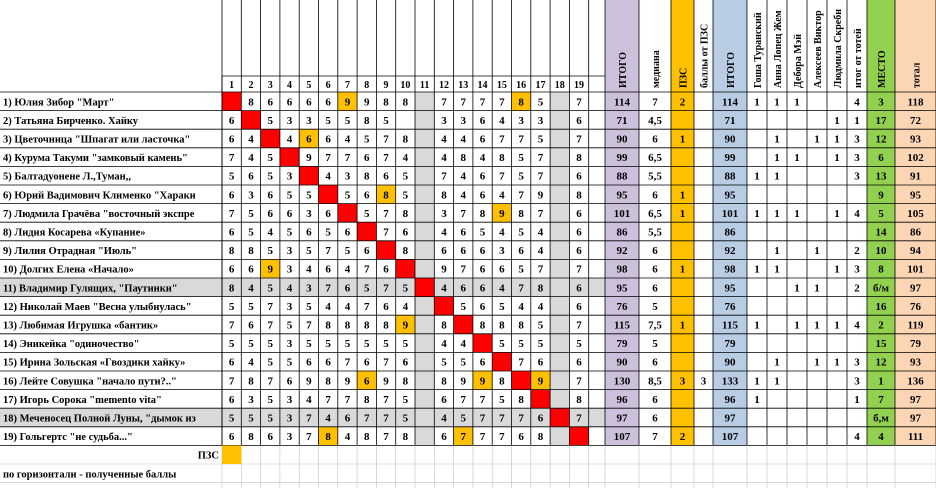 Image resolution: width=936 pixels, height=488 pixels. Describe the element at coordinates (917, 75) in the screenshot. I see `summary-header-label: тотал` at that location.